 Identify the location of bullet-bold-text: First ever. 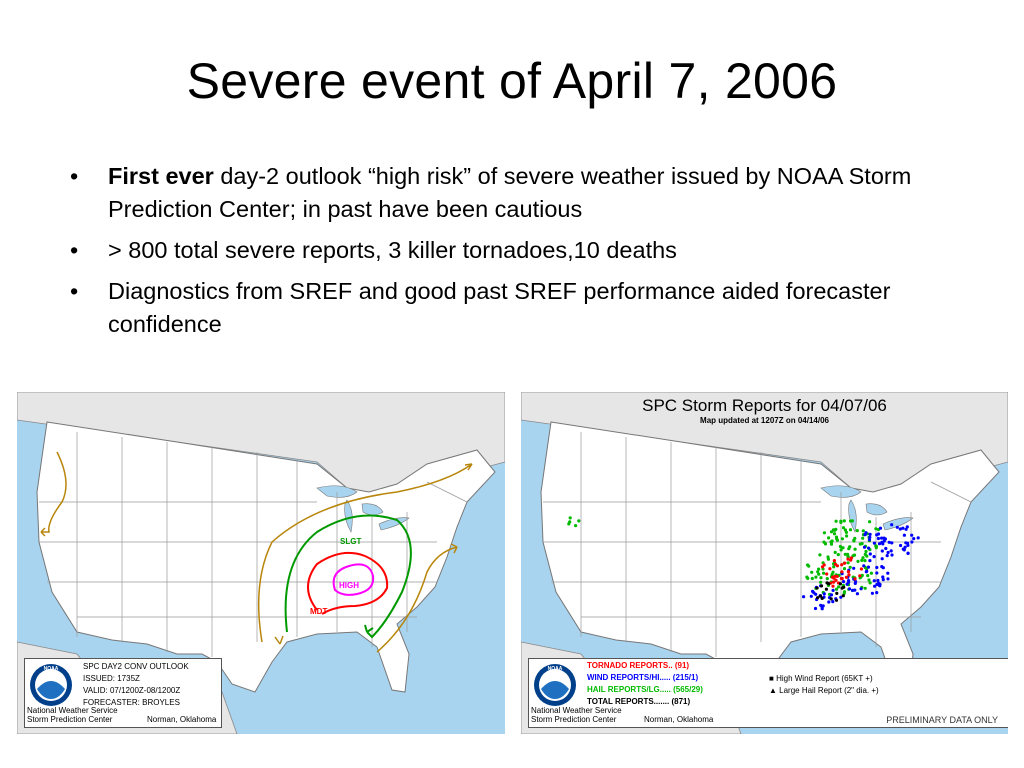
(161, 176).